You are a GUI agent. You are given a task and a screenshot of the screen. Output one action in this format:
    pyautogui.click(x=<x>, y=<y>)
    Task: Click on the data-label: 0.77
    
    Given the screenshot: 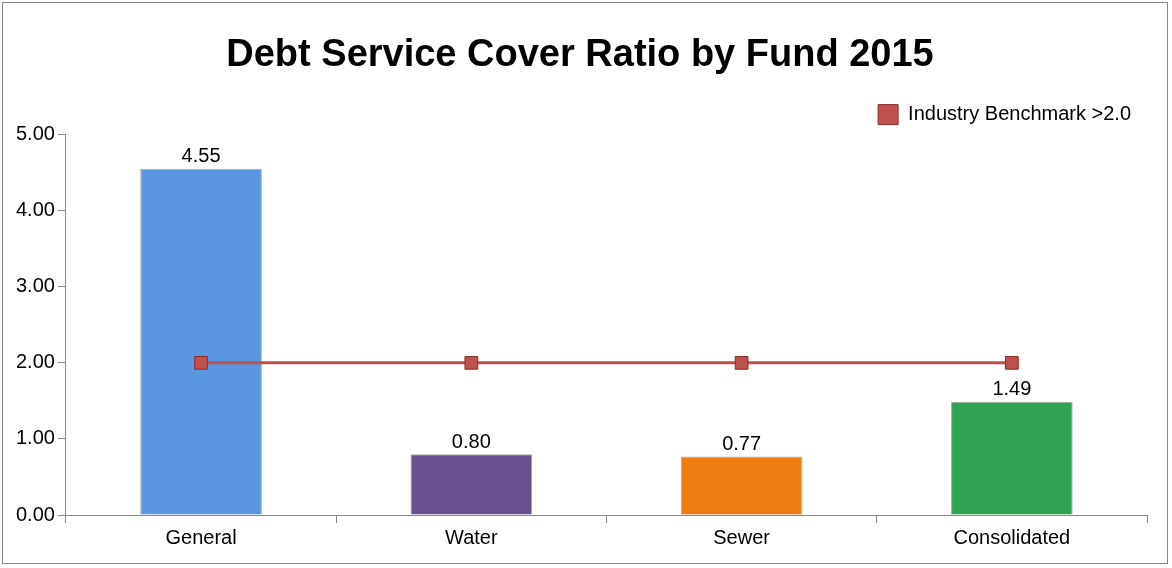 What is the action you would take?
    pyautogui.click(x=742, y=442)
    